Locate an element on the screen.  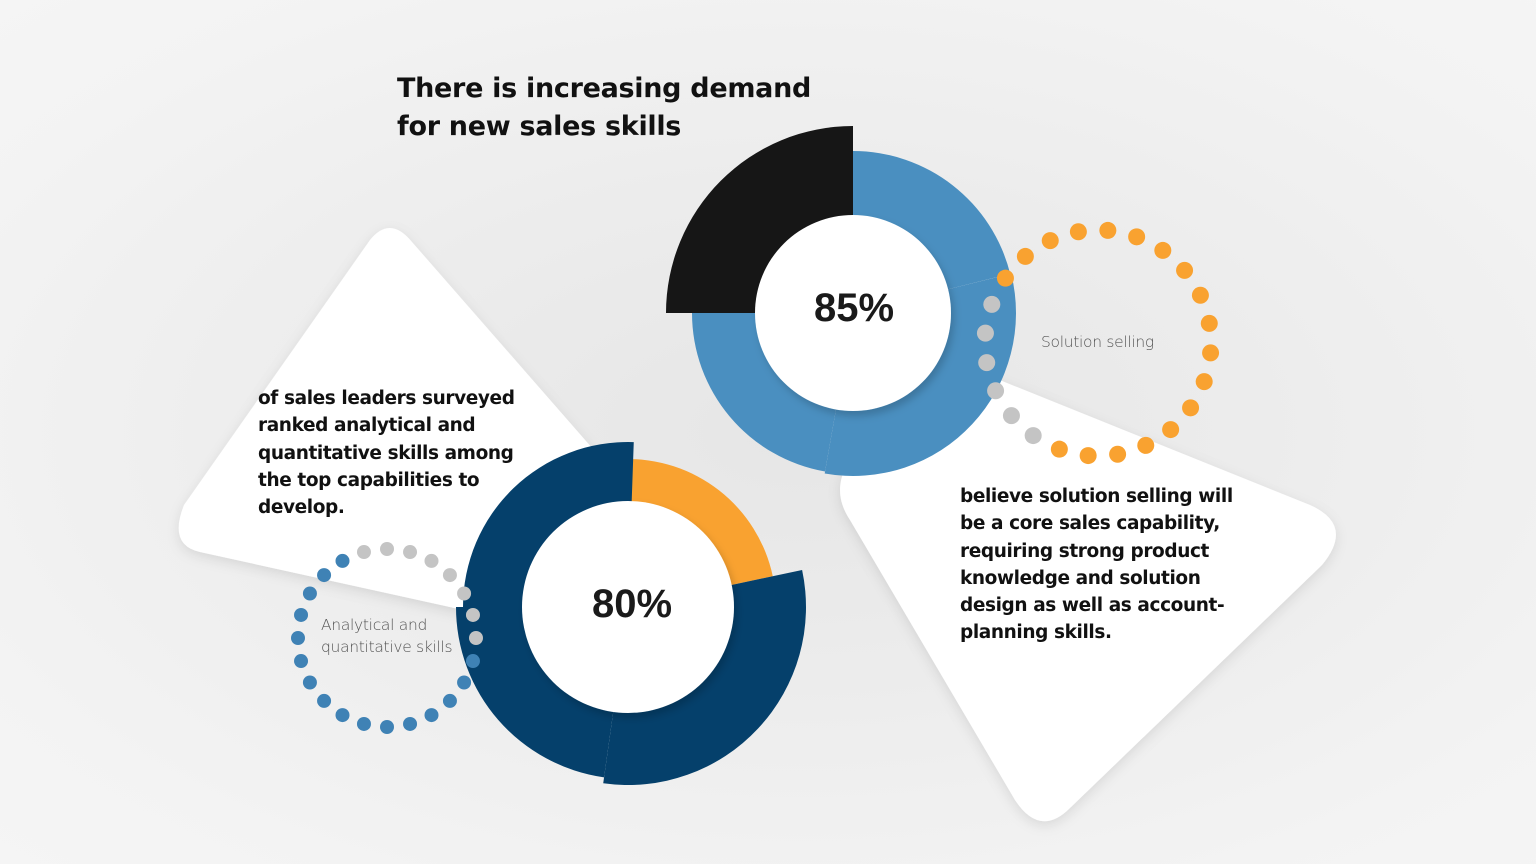
solution-selling-dot-ring is located at coordinates (1098, 343).